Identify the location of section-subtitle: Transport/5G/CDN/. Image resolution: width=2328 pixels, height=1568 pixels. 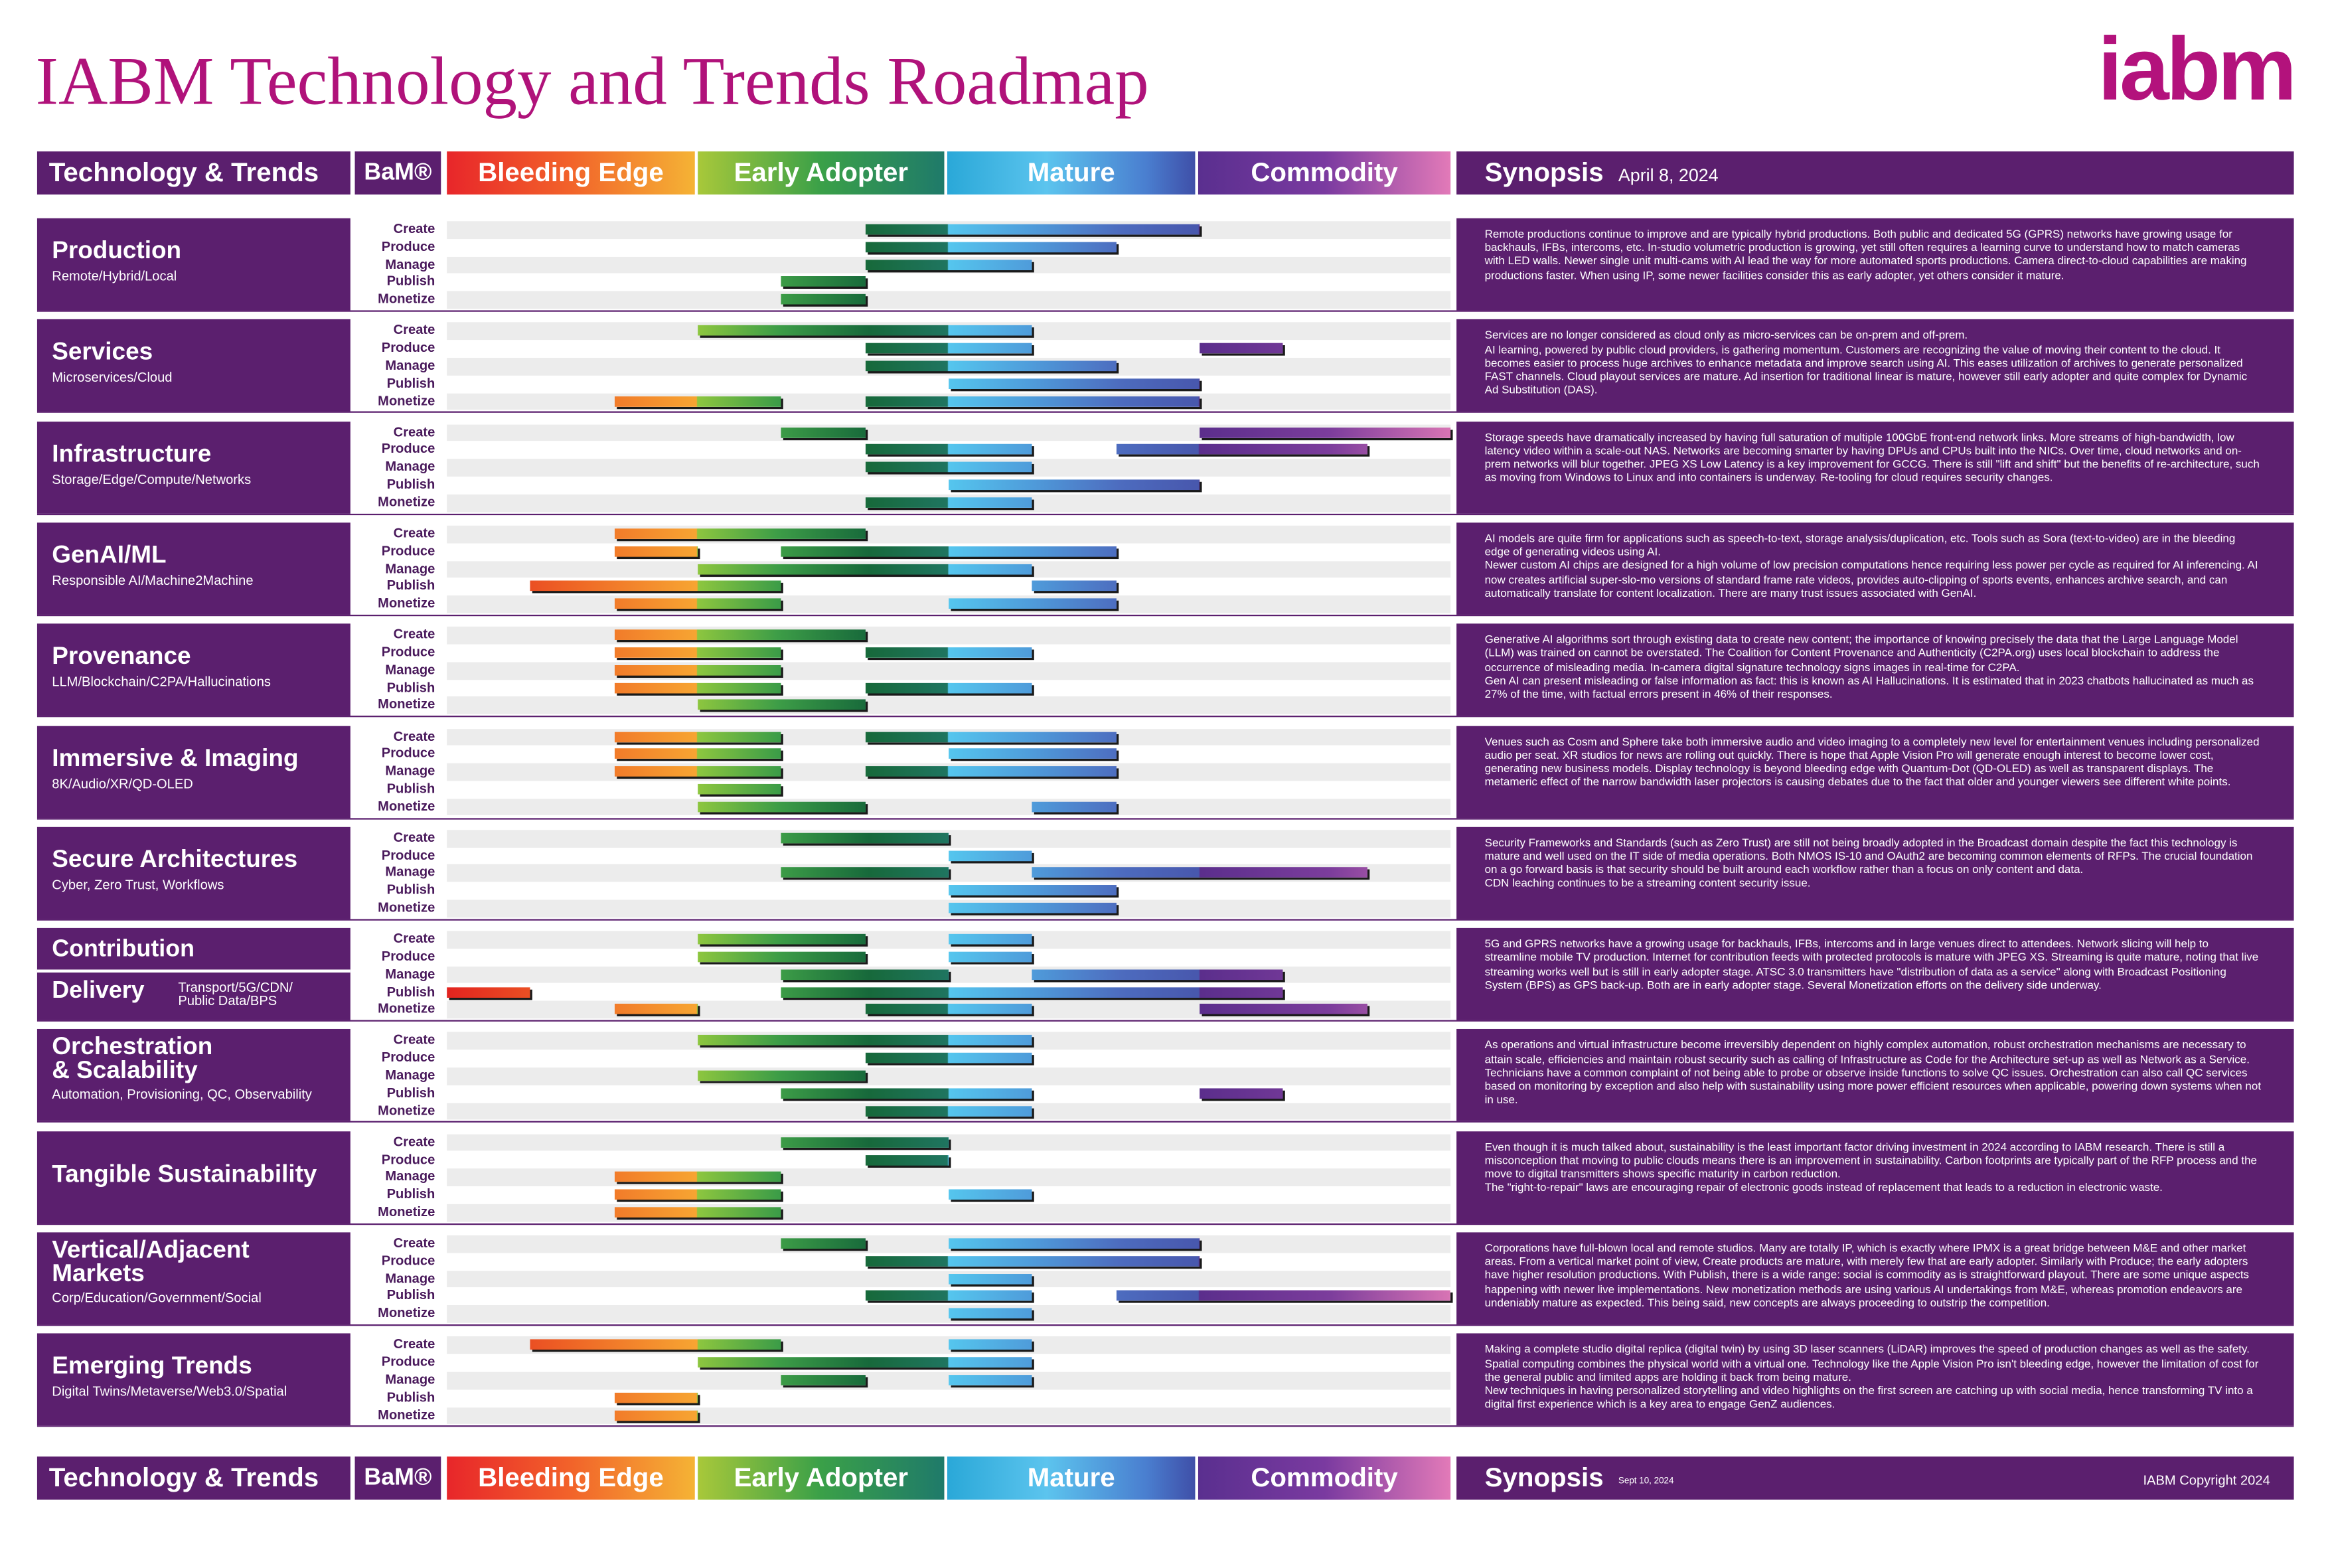
(236, 988).